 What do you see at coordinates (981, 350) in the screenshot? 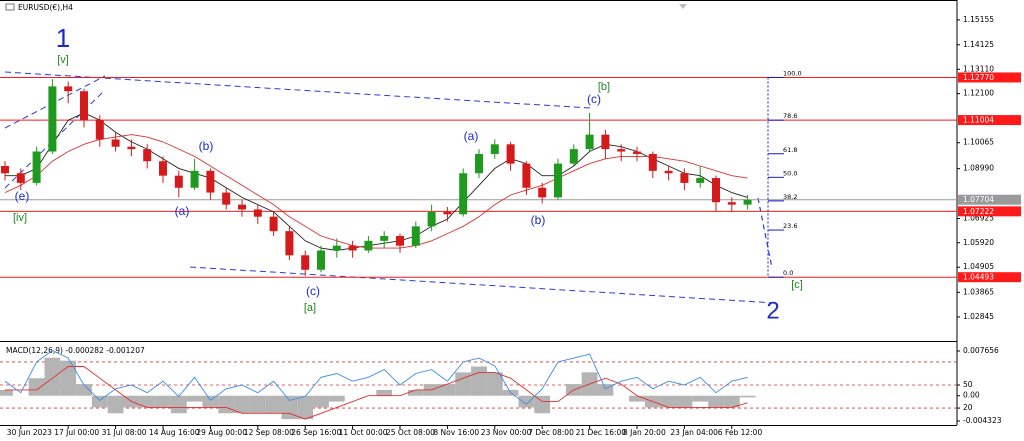
I see `y-tick-label: 0.007656` at bounding box center [981, 350].